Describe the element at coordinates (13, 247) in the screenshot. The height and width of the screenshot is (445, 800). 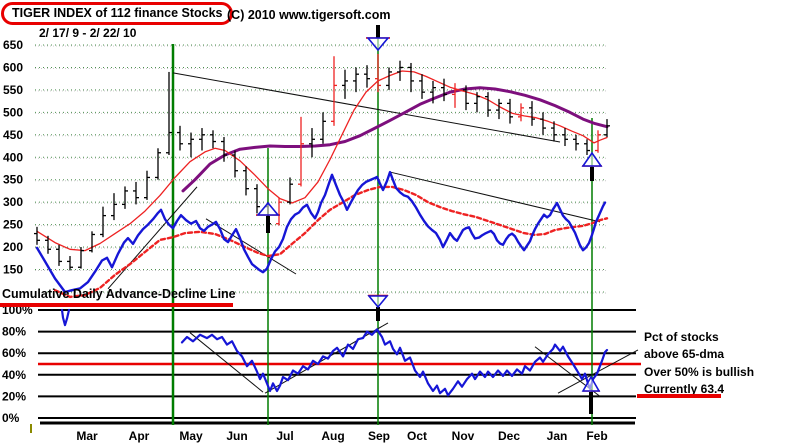
I see `price-axis-label: 200` at that location.